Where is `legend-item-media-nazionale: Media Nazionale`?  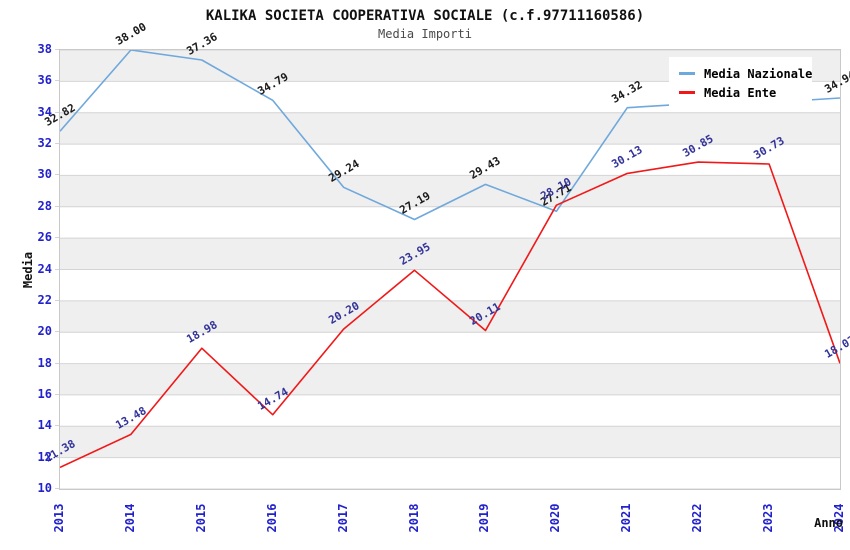
legend-item-media-nazionale: Media Nazionale is located at coordinates (745, 73).